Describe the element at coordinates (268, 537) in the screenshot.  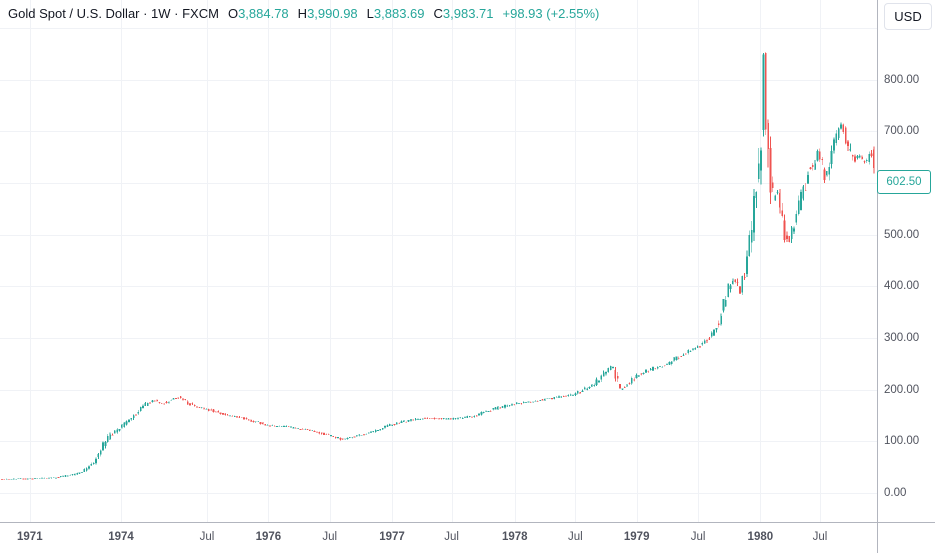
I see `time-tick-label: 1976` at that location.